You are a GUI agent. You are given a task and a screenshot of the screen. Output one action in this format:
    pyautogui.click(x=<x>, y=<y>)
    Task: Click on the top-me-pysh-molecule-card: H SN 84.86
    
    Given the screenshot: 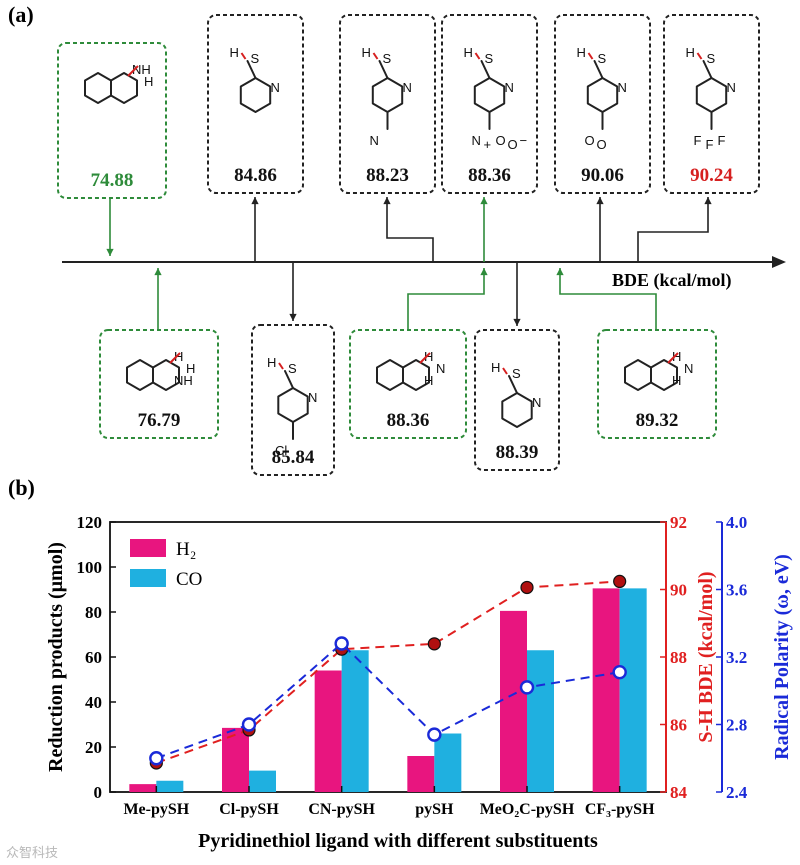 What is the action you would take?
    pyautogui.click(x=255, y=104)
    